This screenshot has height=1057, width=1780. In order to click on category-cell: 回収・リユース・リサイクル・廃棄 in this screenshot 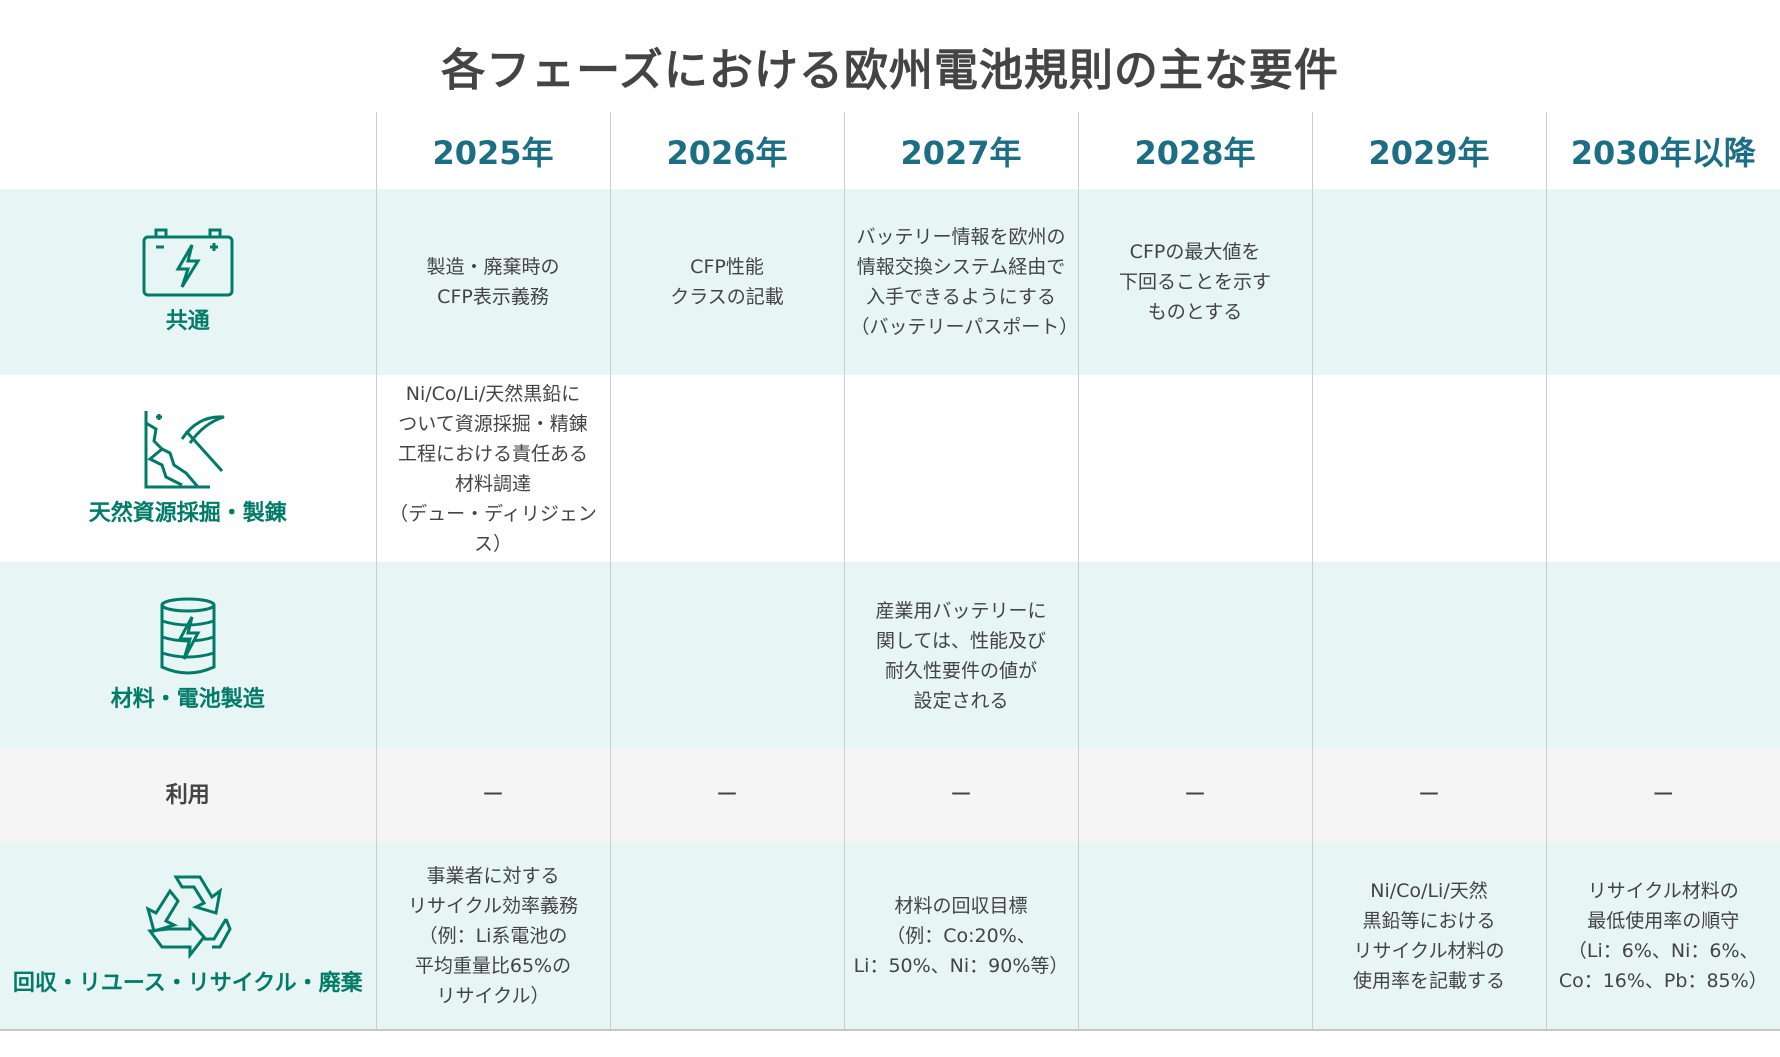, I will do `click(188, 936)`.